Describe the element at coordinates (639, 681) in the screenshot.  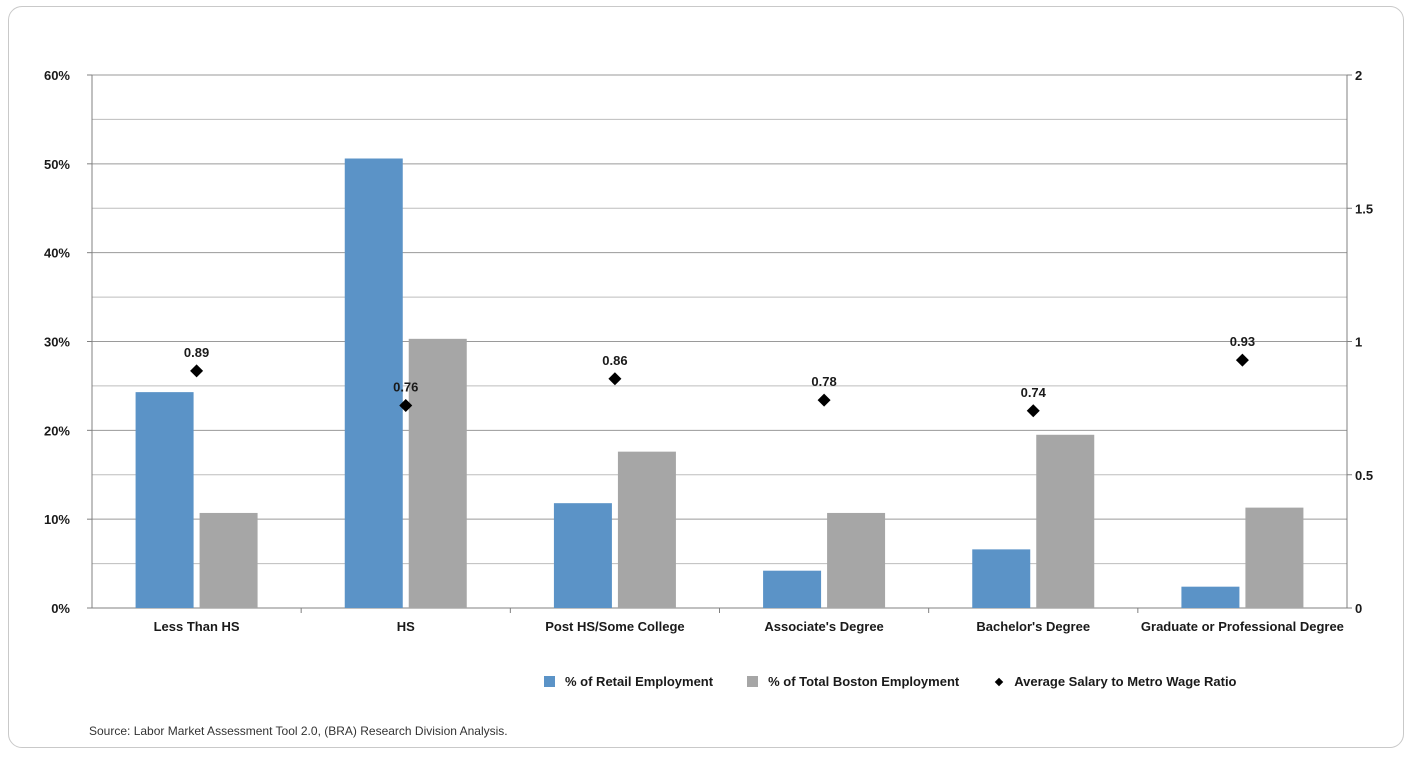
I see `legend-label-retail: % of Retail Employment` at that location.